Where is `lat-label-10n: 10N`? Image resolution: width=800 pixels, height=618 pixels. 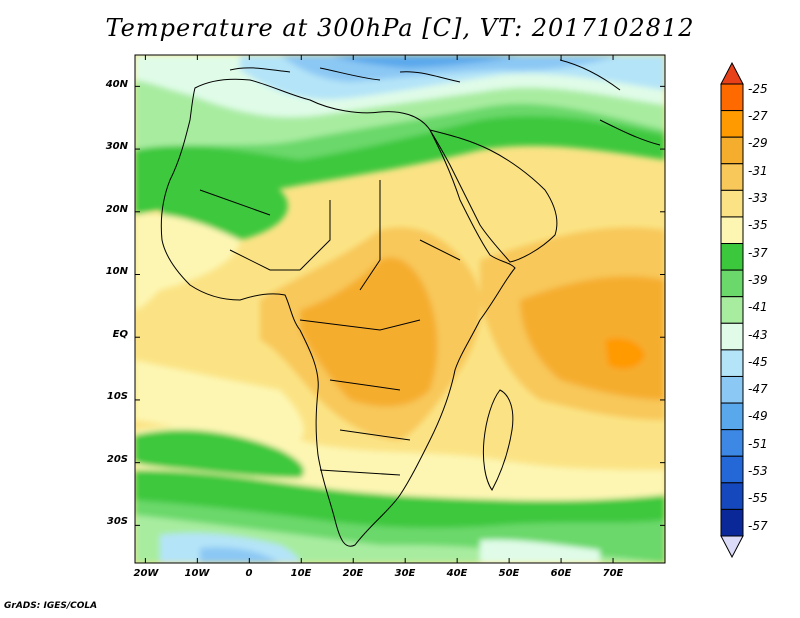 lat-label-10n: 10N is located at coordinates (116, 271).